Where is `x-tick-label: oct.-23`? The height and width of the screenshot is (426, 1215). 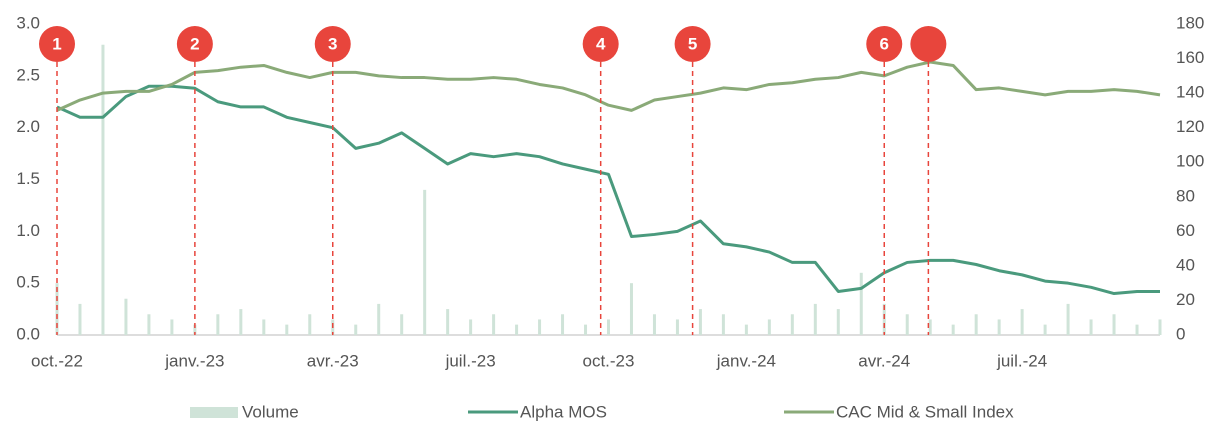
x-tick-label: oct.-23 is located at coordinates (609, 360).